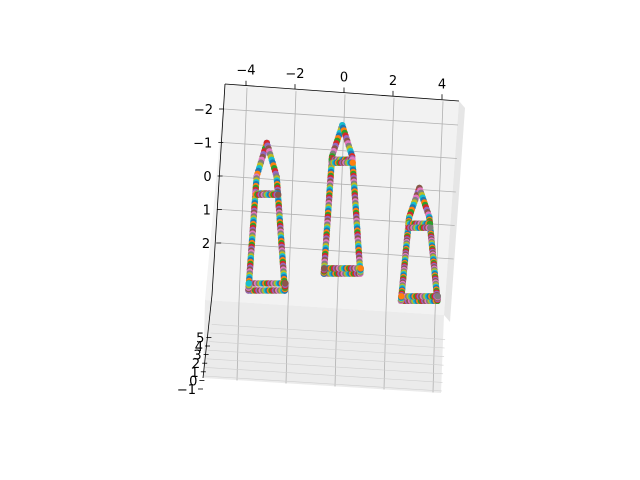 Image resolution: width=640 pixels, height=480 pixels. What do you see at coordinates (343, 213) in the screenshot?
I see `data-points` at bounding box center [343, 213].